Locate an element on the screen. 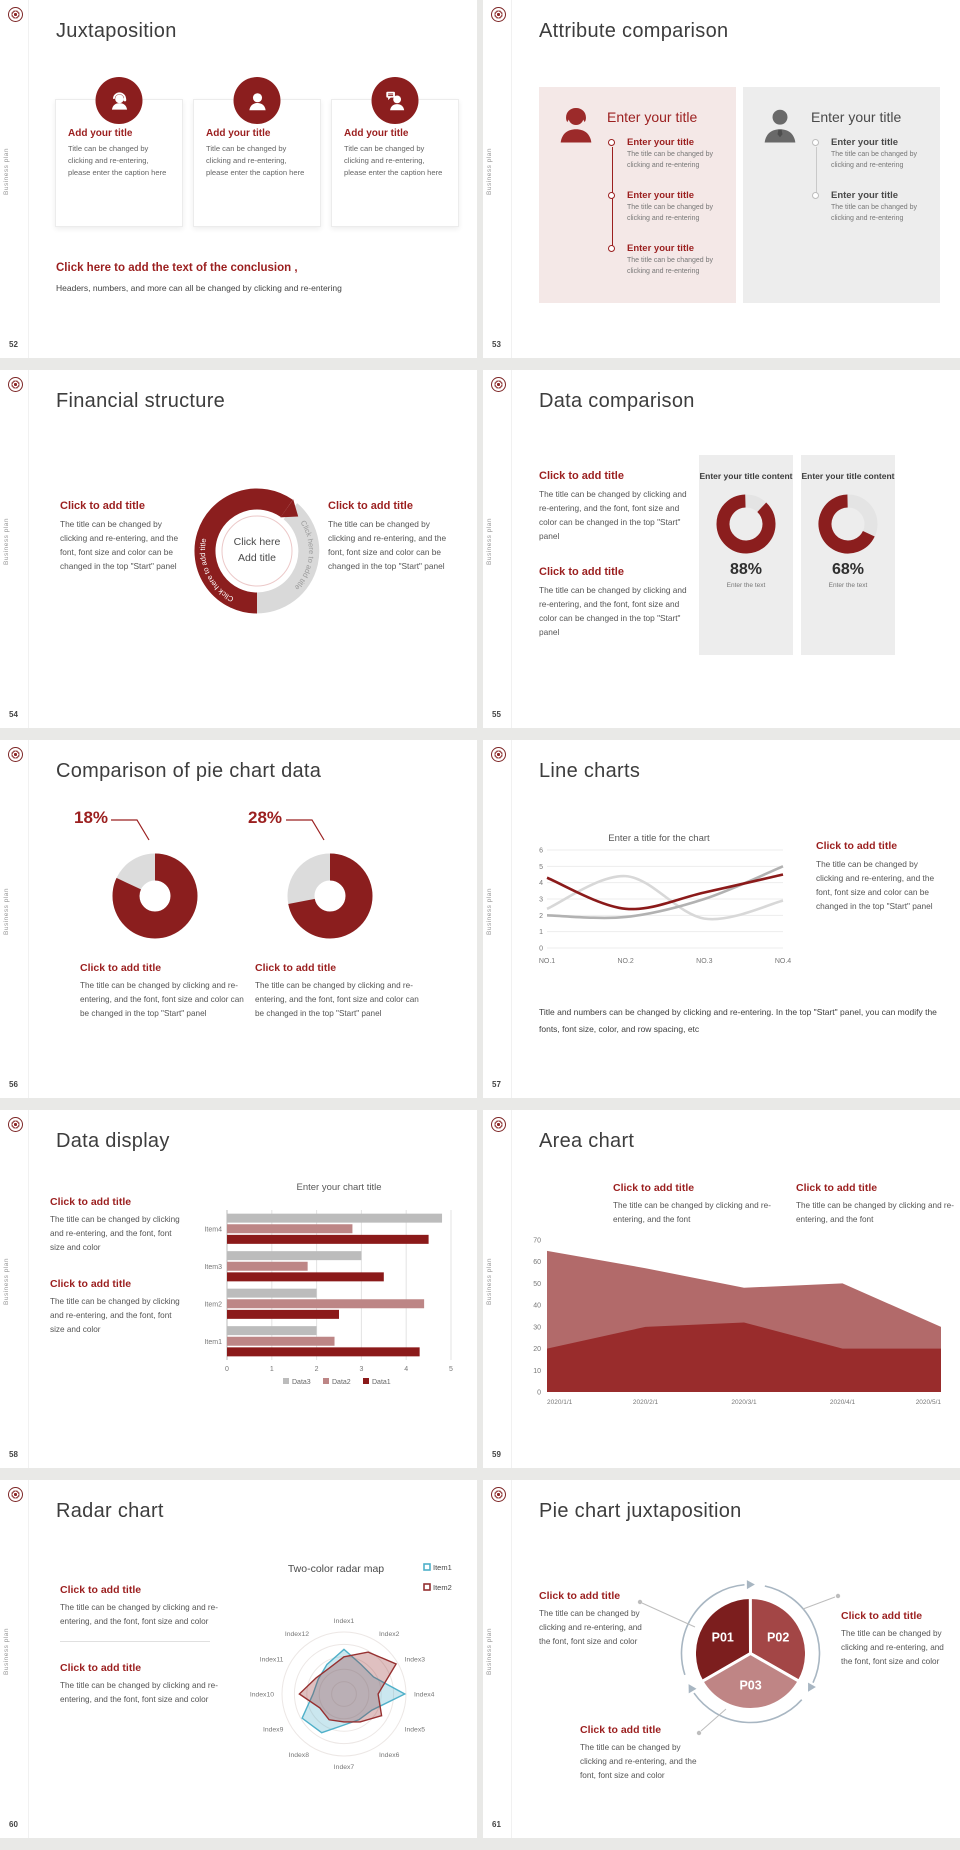 This screenshot has width=960, height=1850. svg-text: 2020/4/1 is located at coordinates (843, 1402).